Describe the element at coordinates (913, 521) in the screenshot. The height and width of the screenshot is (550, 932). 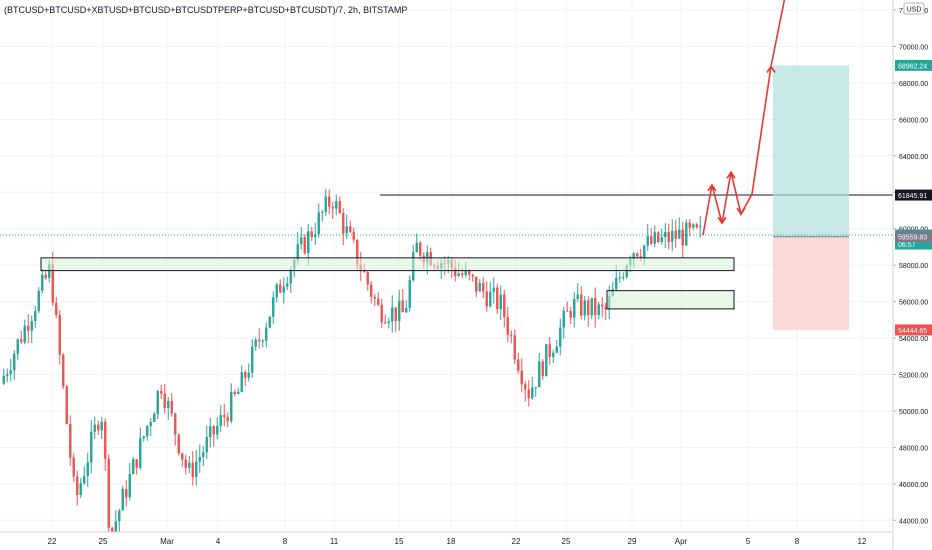
I see `price-tick-label: 44000.00` at that location.